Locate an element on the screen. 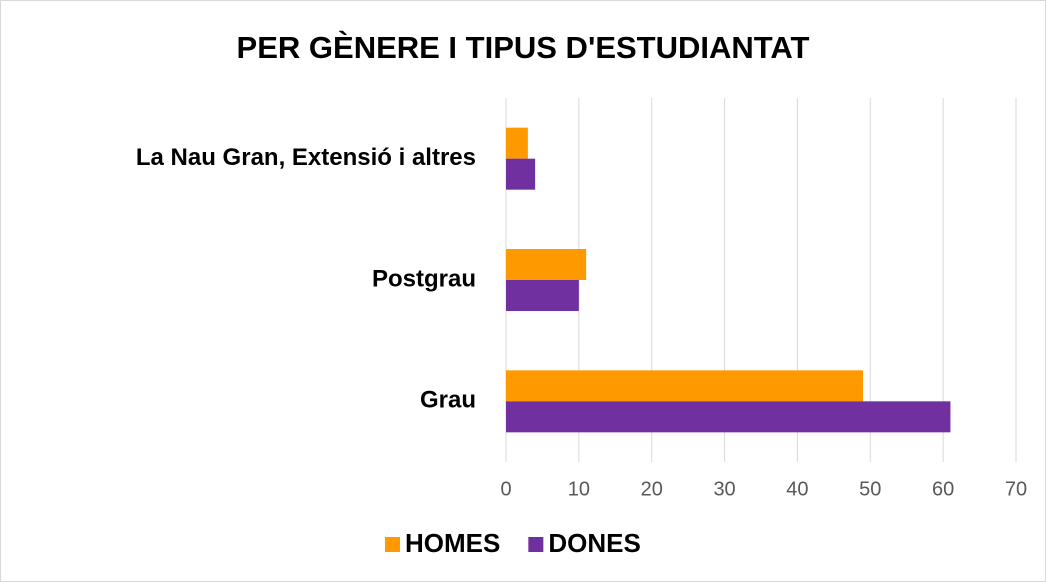 The width and height of the screenshot is (1046, 582). x-tick-label: 30 is located at coordinates (724, 489).